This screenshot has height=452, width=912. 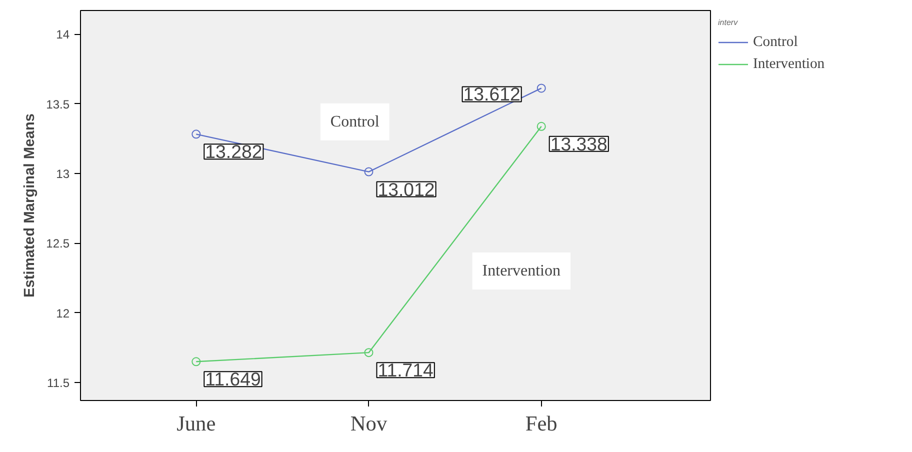 What do you see at coordinates (63, 173) in the screenshot?
I see `y-tick-label: 13` at bounding box center [63, 173].